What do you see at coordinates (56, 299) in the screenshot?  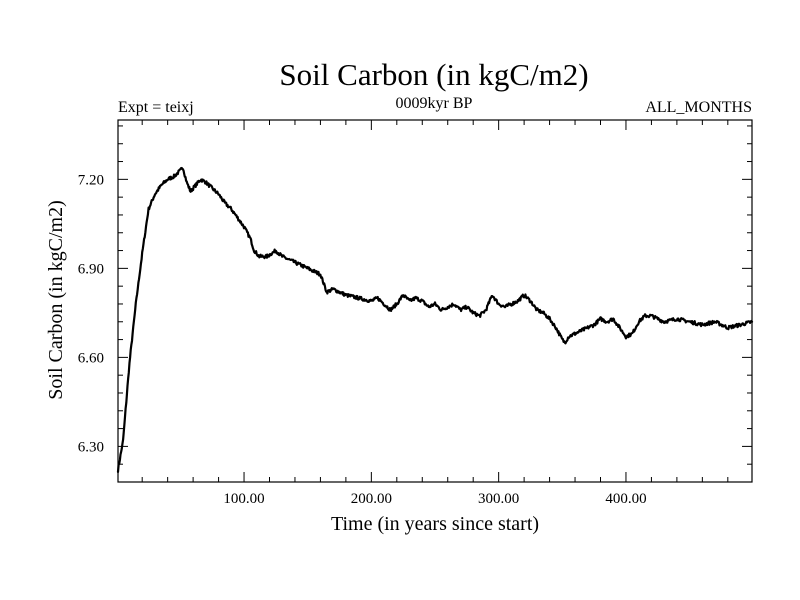 I see `y-axis-label: Soil Carbon (in kgC/m2)` at bounding box center [56, 299].